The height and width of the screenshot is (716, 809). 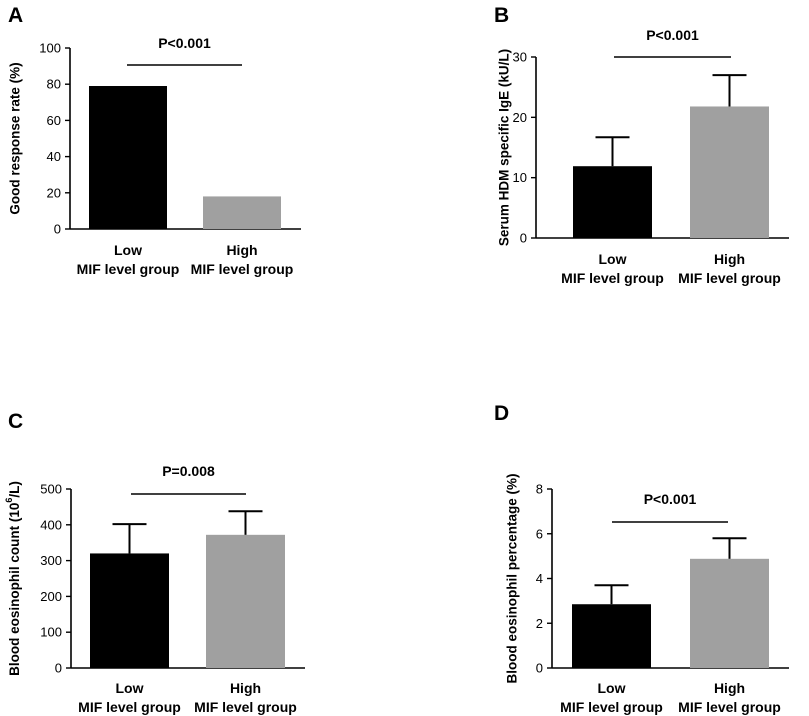 I want to click on y-axis-label-superscript: 6, so click(x=9, y=500).